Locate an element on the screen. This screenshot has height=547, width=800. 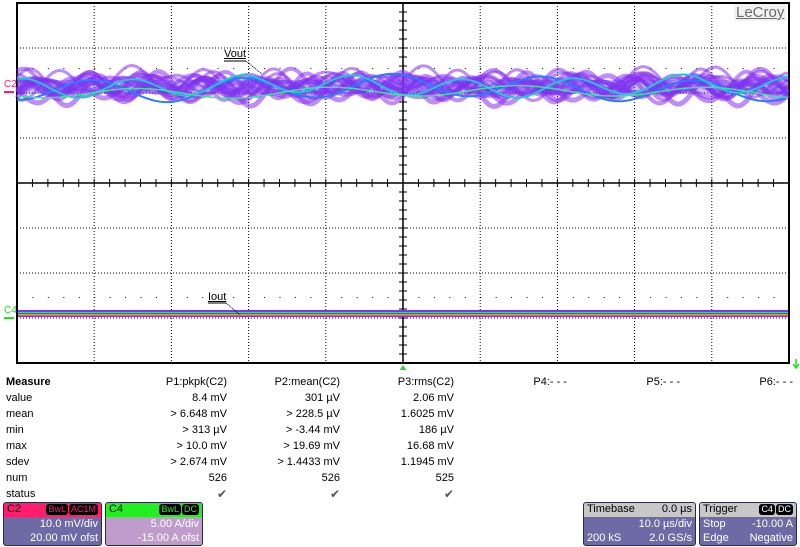
param-p1-name: P1:pkpk(C2) is located at coordinates (196, 382).